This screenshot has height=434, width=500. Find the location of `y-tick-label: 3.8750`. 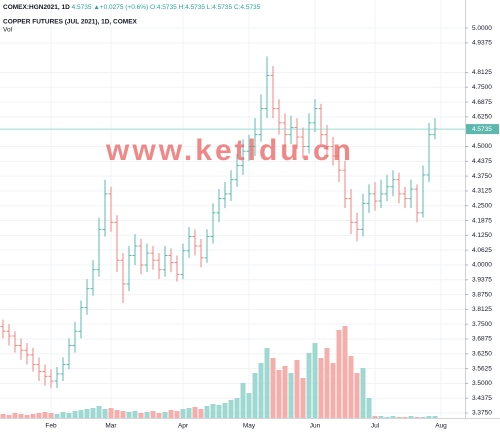

y-tick-label: 3.8750 is located at coordinates (482, 294).